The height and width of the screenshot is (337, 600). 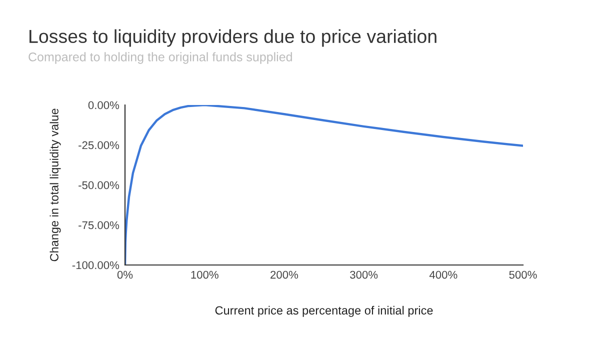 I want to click on y-tick-label: -100.00%, so click(x=96, y=265).